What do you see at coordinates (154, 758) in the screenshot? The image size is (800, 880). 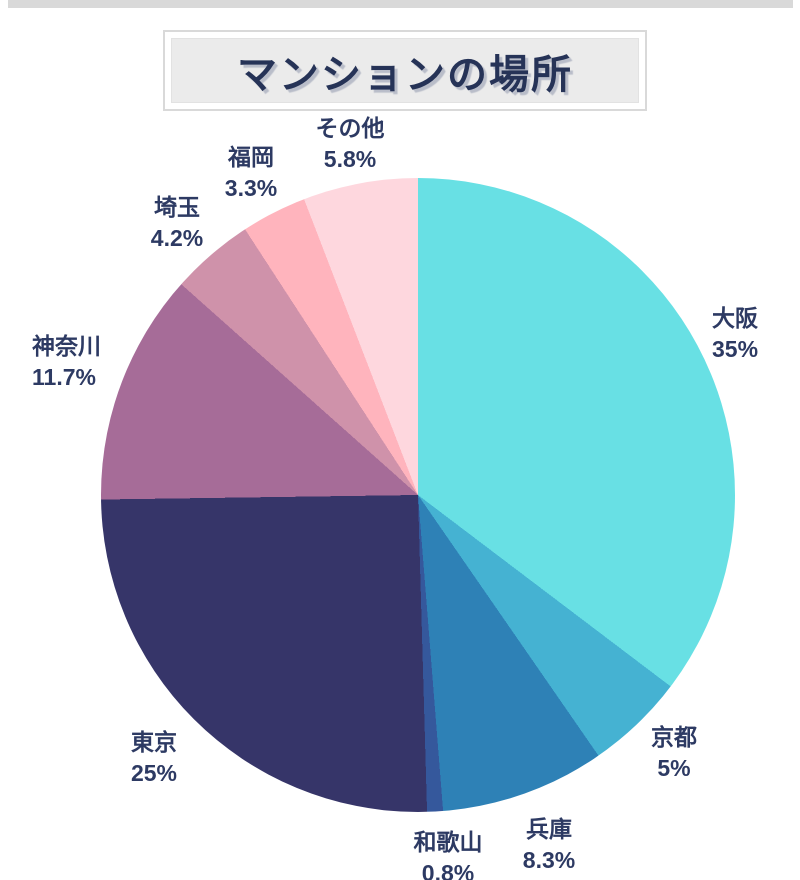 I see `slice-label-tokyo: 東京 25%` at bounding box center [154, 758].